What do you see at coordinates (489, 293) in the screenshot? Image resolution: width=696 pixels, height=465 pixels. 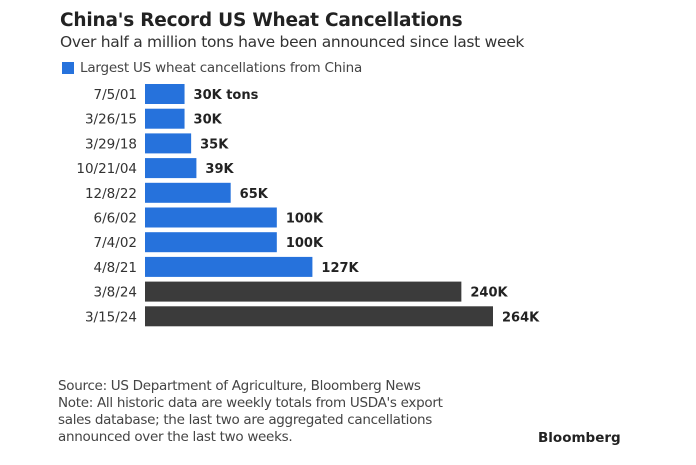 I see `value-label: 240K` at bounding box center [489, 293].